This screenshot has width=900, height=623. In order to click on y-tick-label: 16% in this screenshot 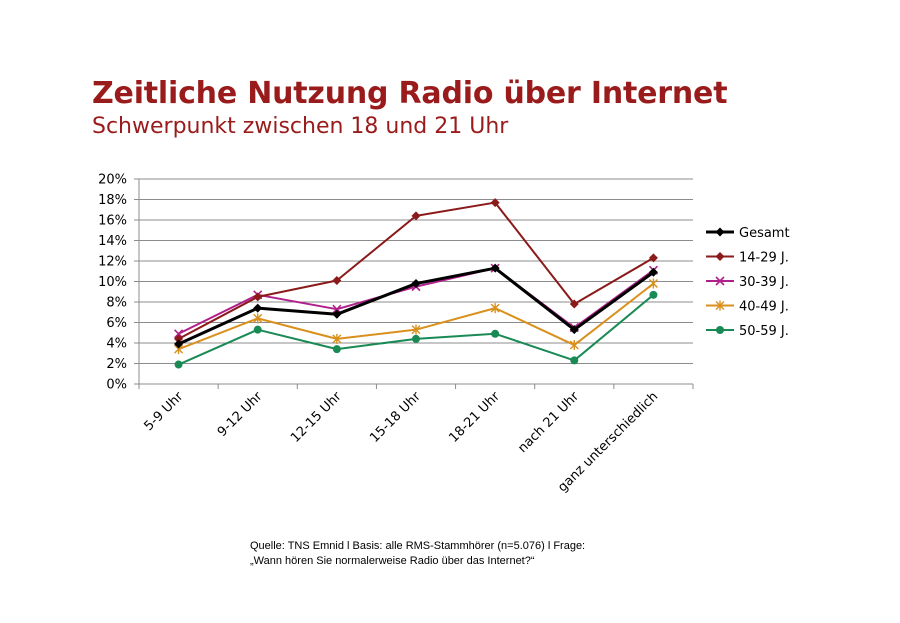, I will do `click(112, 221)`.